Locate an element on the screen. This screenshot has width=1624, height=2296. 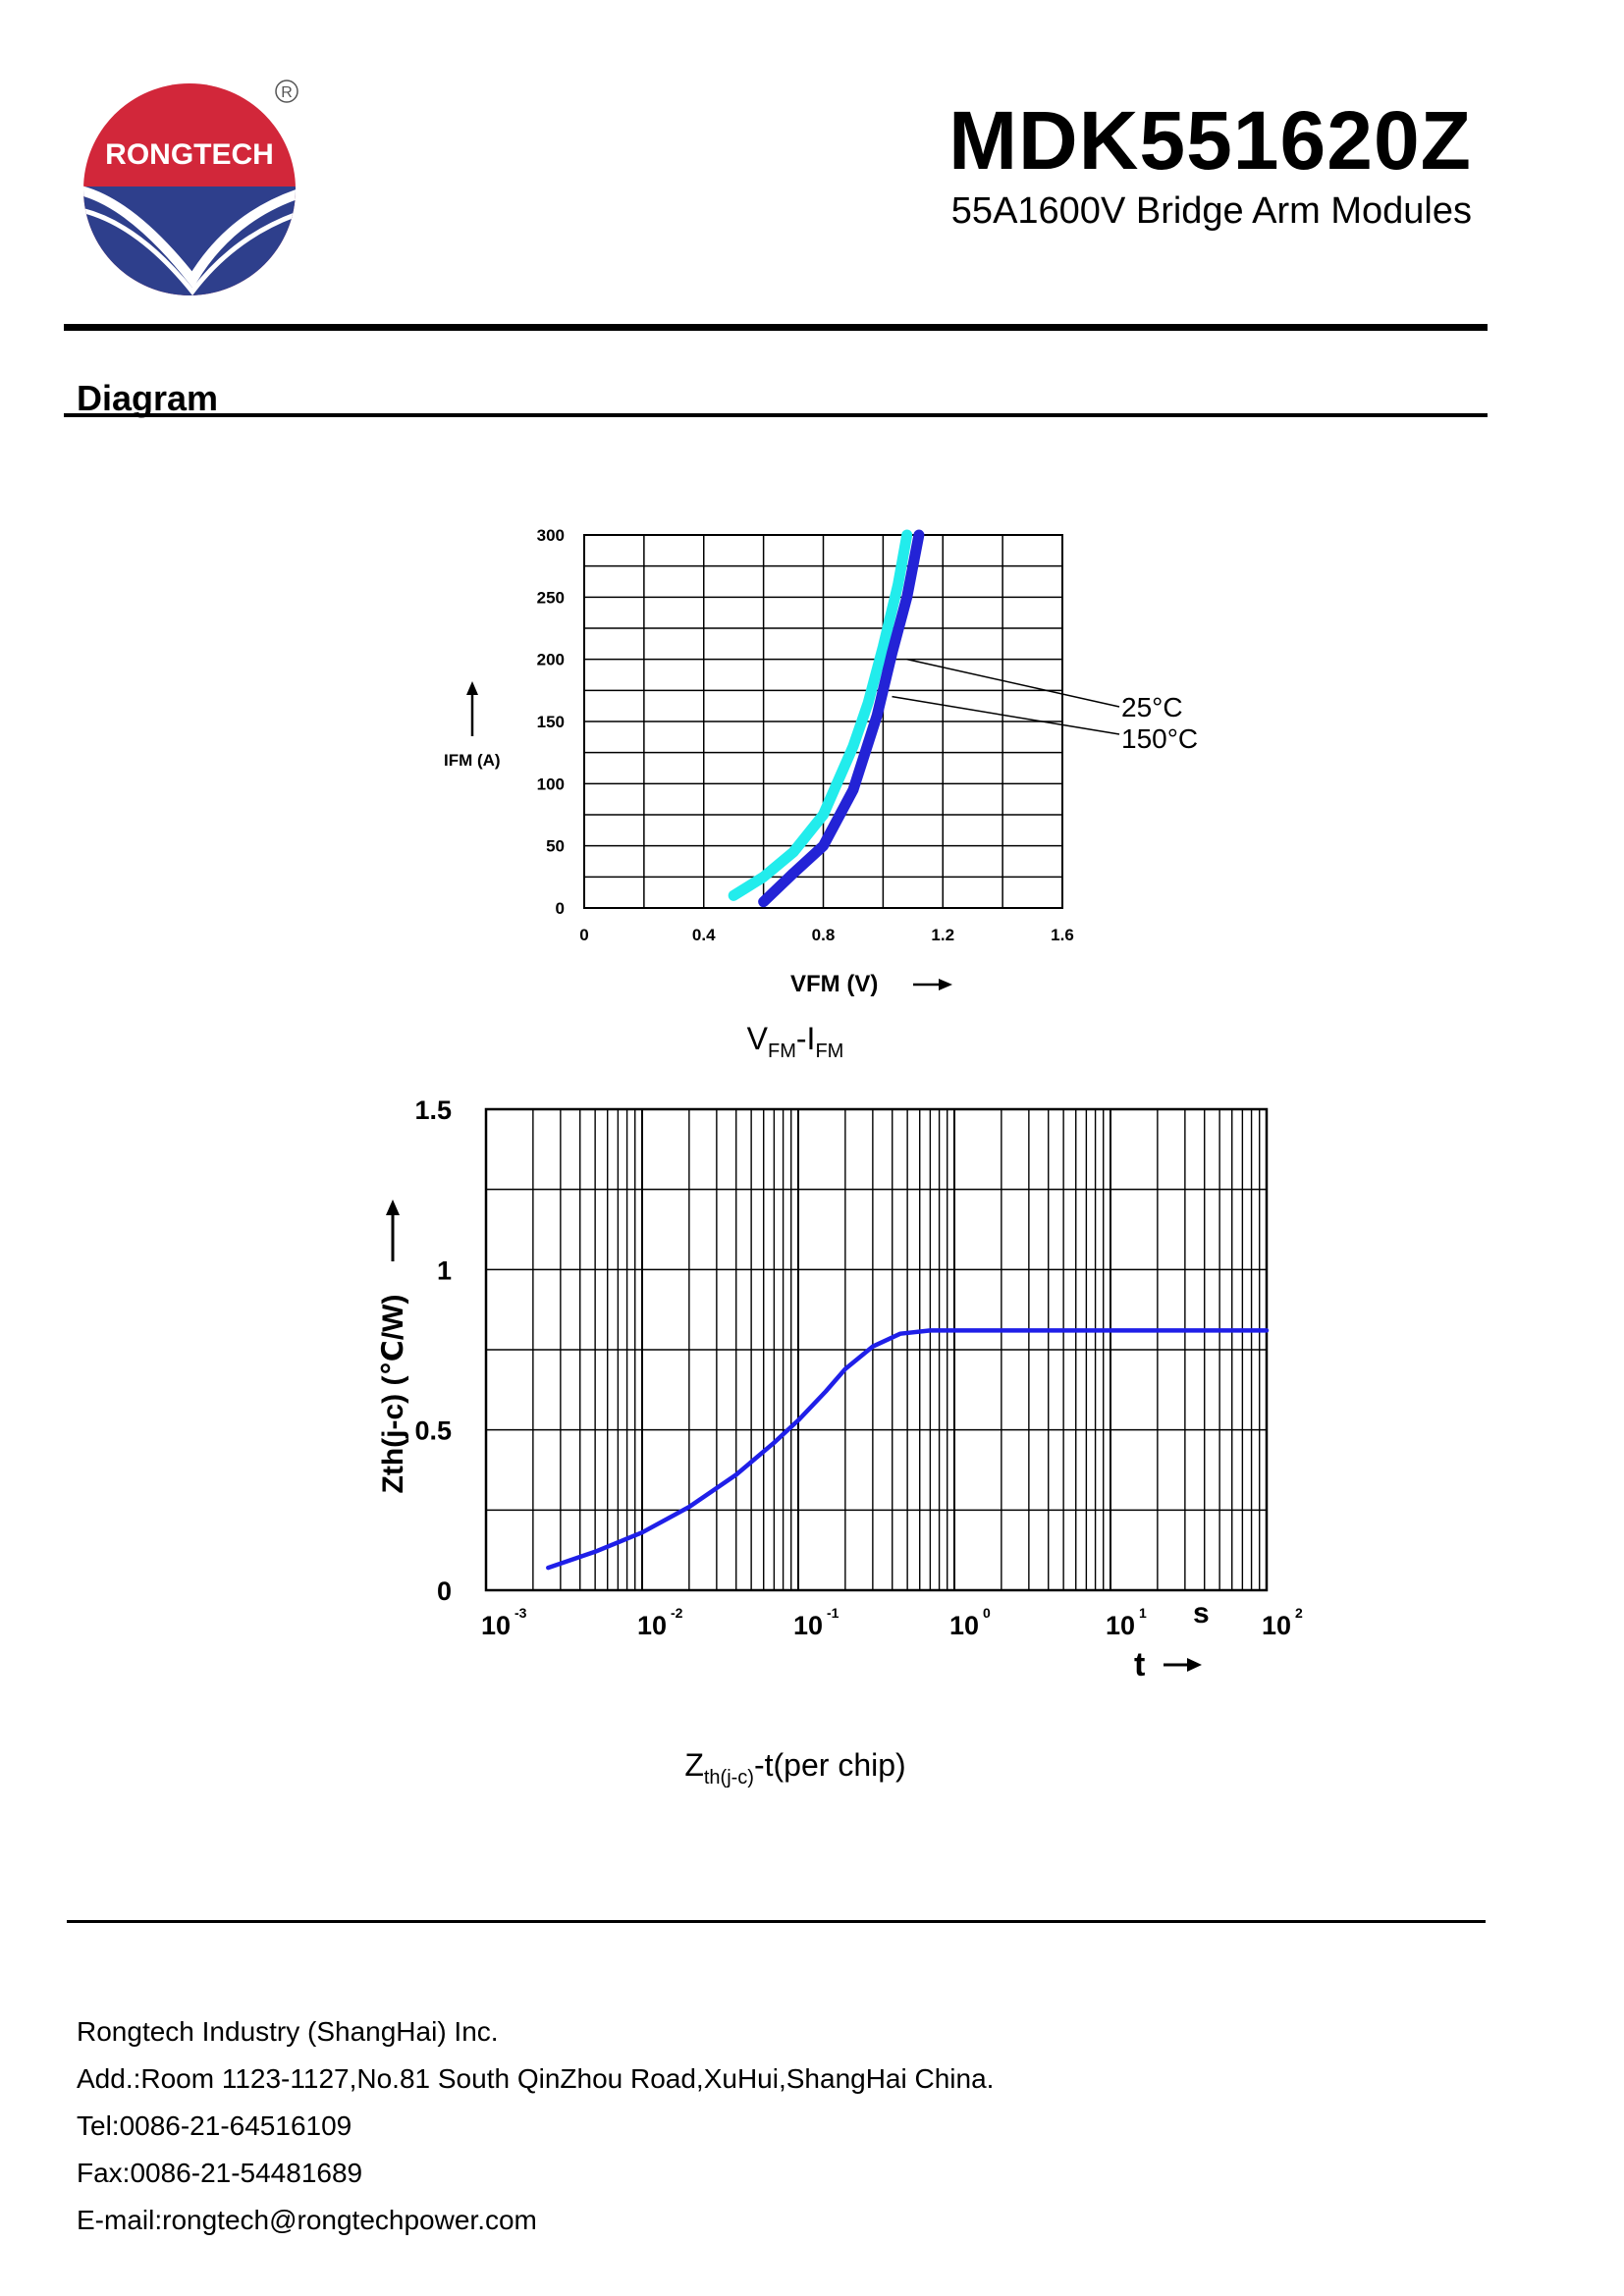
y-tick-labels: 0 0.5 1 1.5 is located at coordinates (433, 1350).